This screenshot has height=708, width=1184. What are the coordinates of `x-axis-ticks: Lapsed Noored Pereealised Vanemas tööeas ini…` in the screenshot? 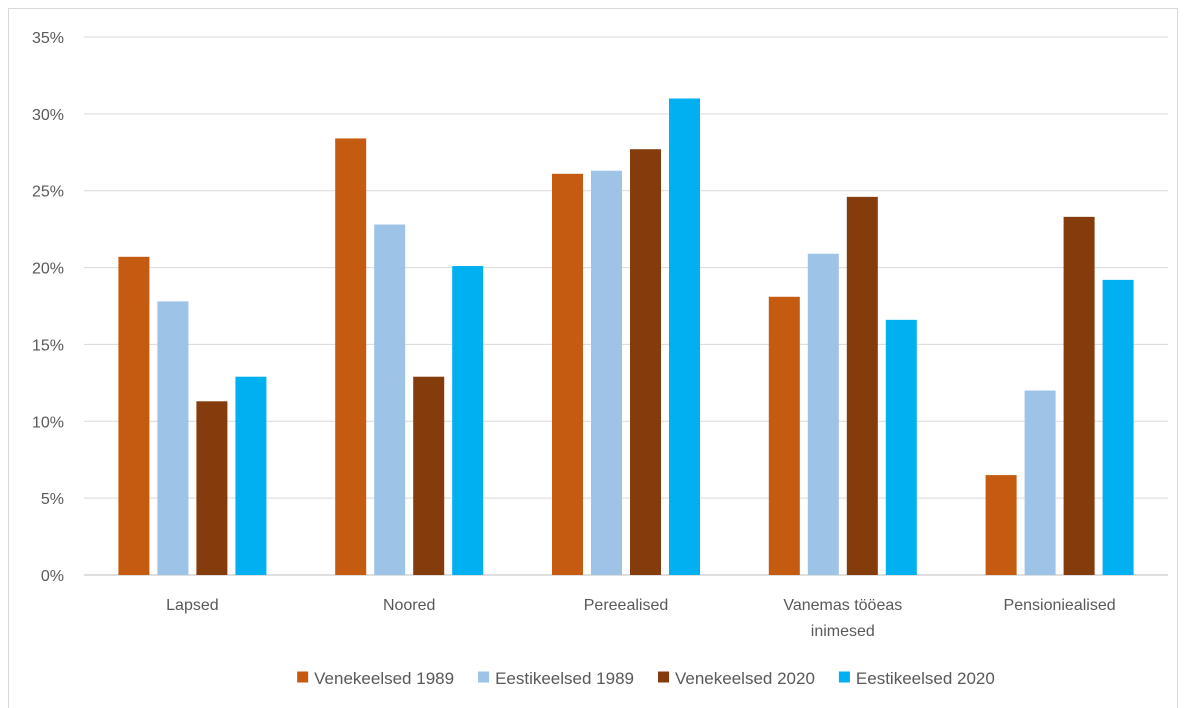 It's located at (640, 618).